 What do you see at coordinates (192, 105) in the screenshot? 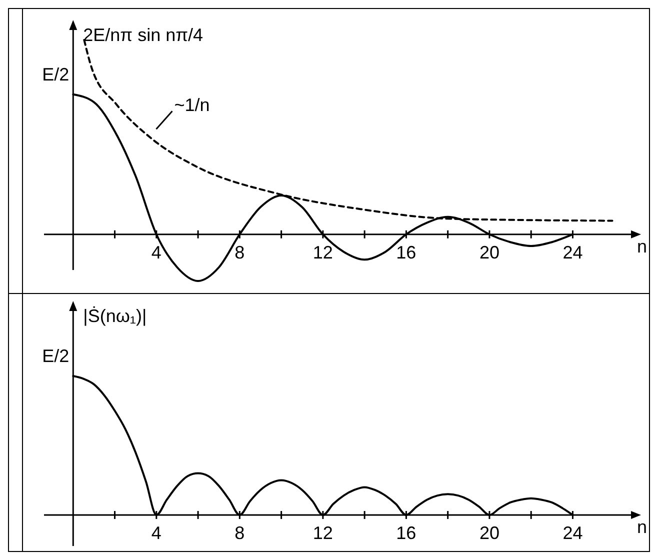
I see `annotation: ~1/n` at bounding box center [192, 105].